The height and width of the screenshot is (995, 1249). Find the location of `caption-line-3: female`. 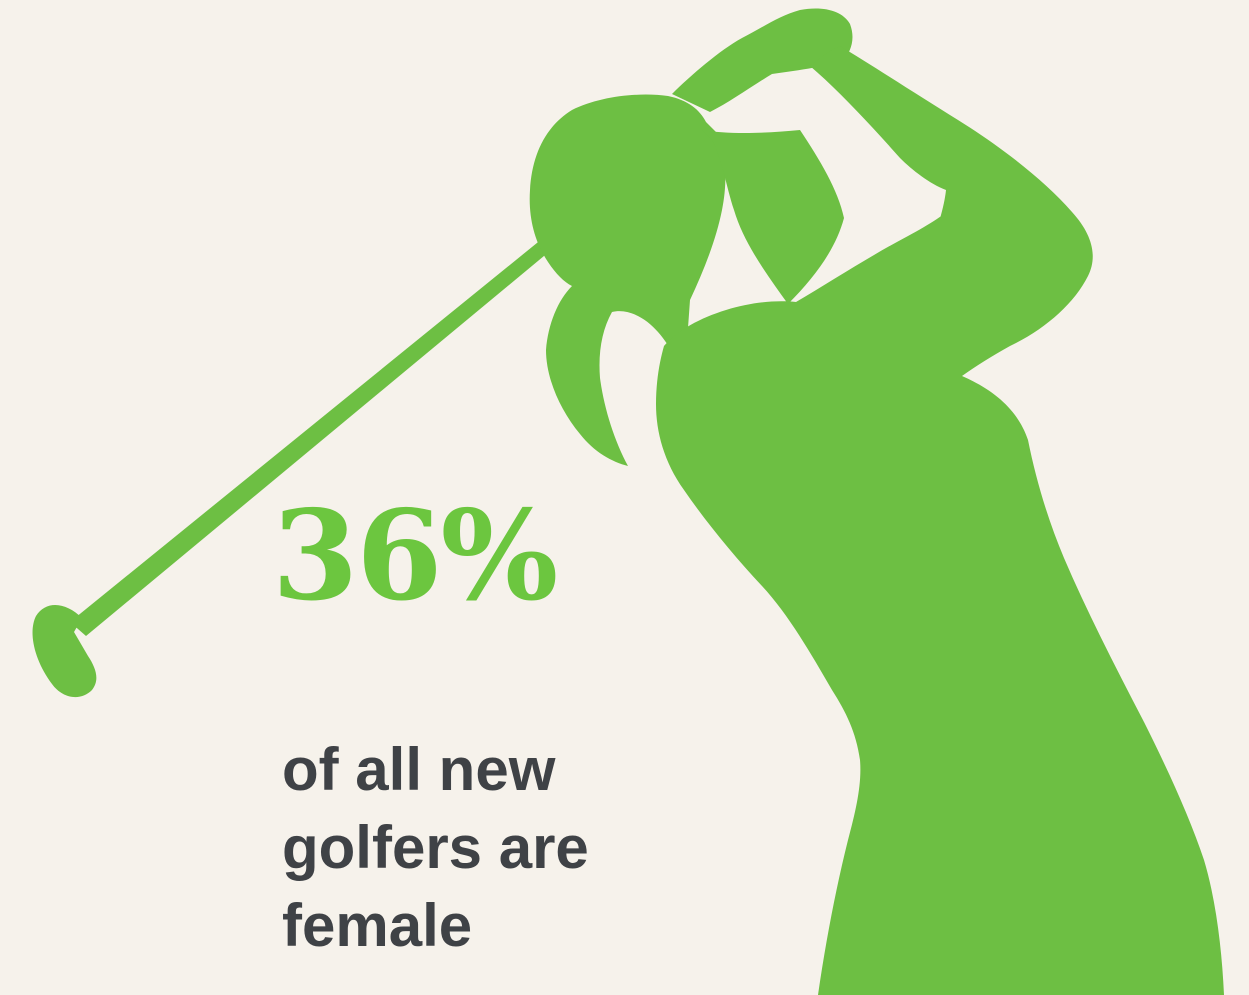

caption-line-3: female is located at coordinates (377, 925).